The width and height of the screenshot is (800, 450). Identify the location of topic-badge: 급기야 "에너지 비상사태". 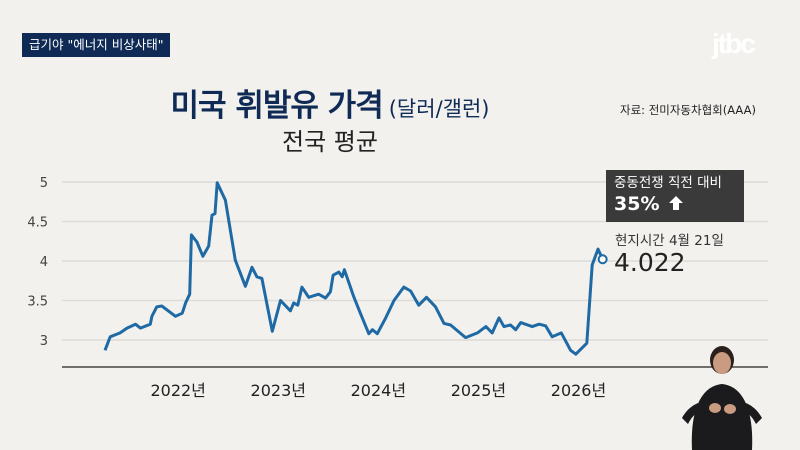
(96, 45).